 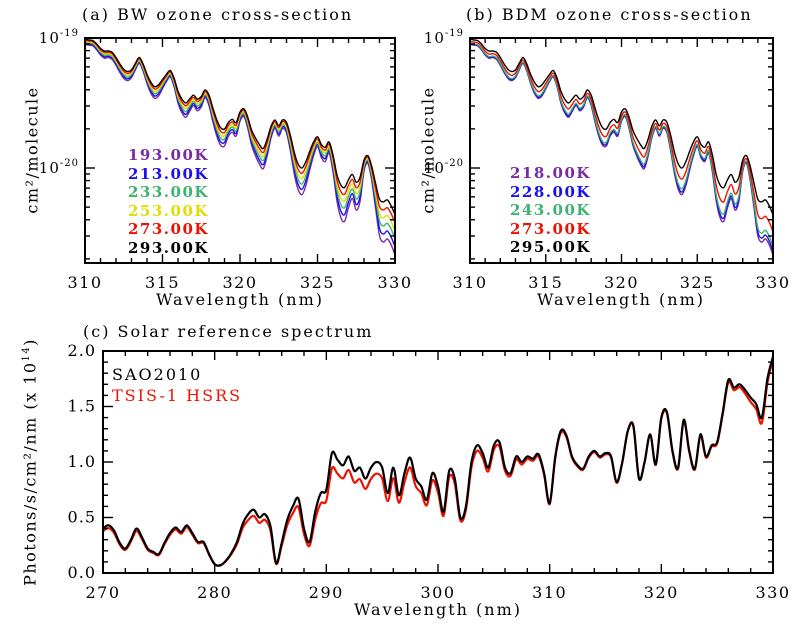 What do you see at coordinates (82, 572) in the screenshot?
I see `y-tick-label: 0.0` at bounding box center [82, 572].